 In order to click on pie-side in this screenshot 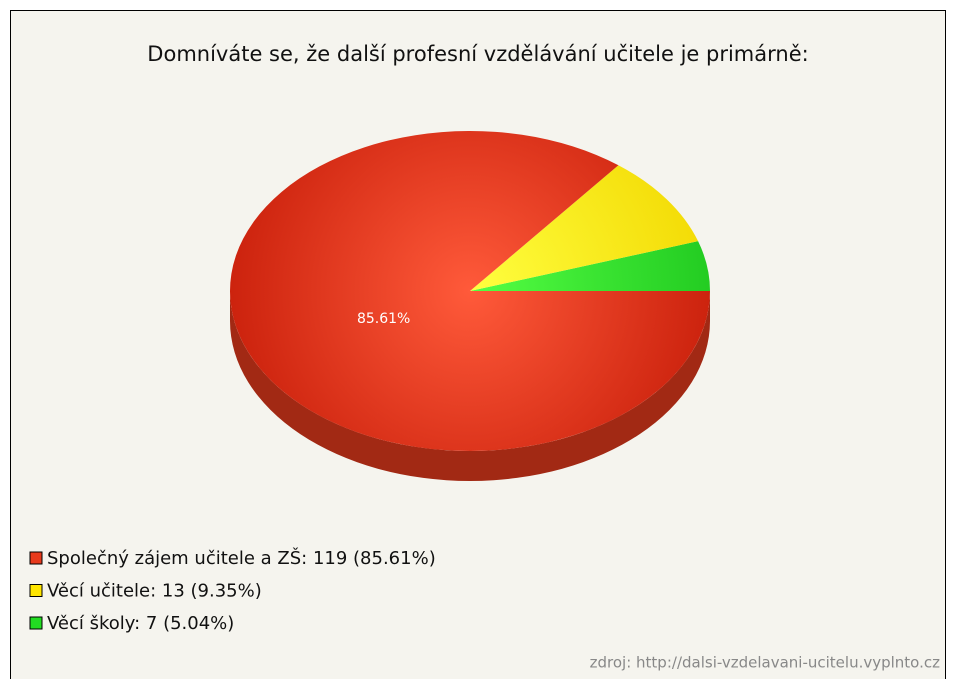, I will do `click(470, 386)`.